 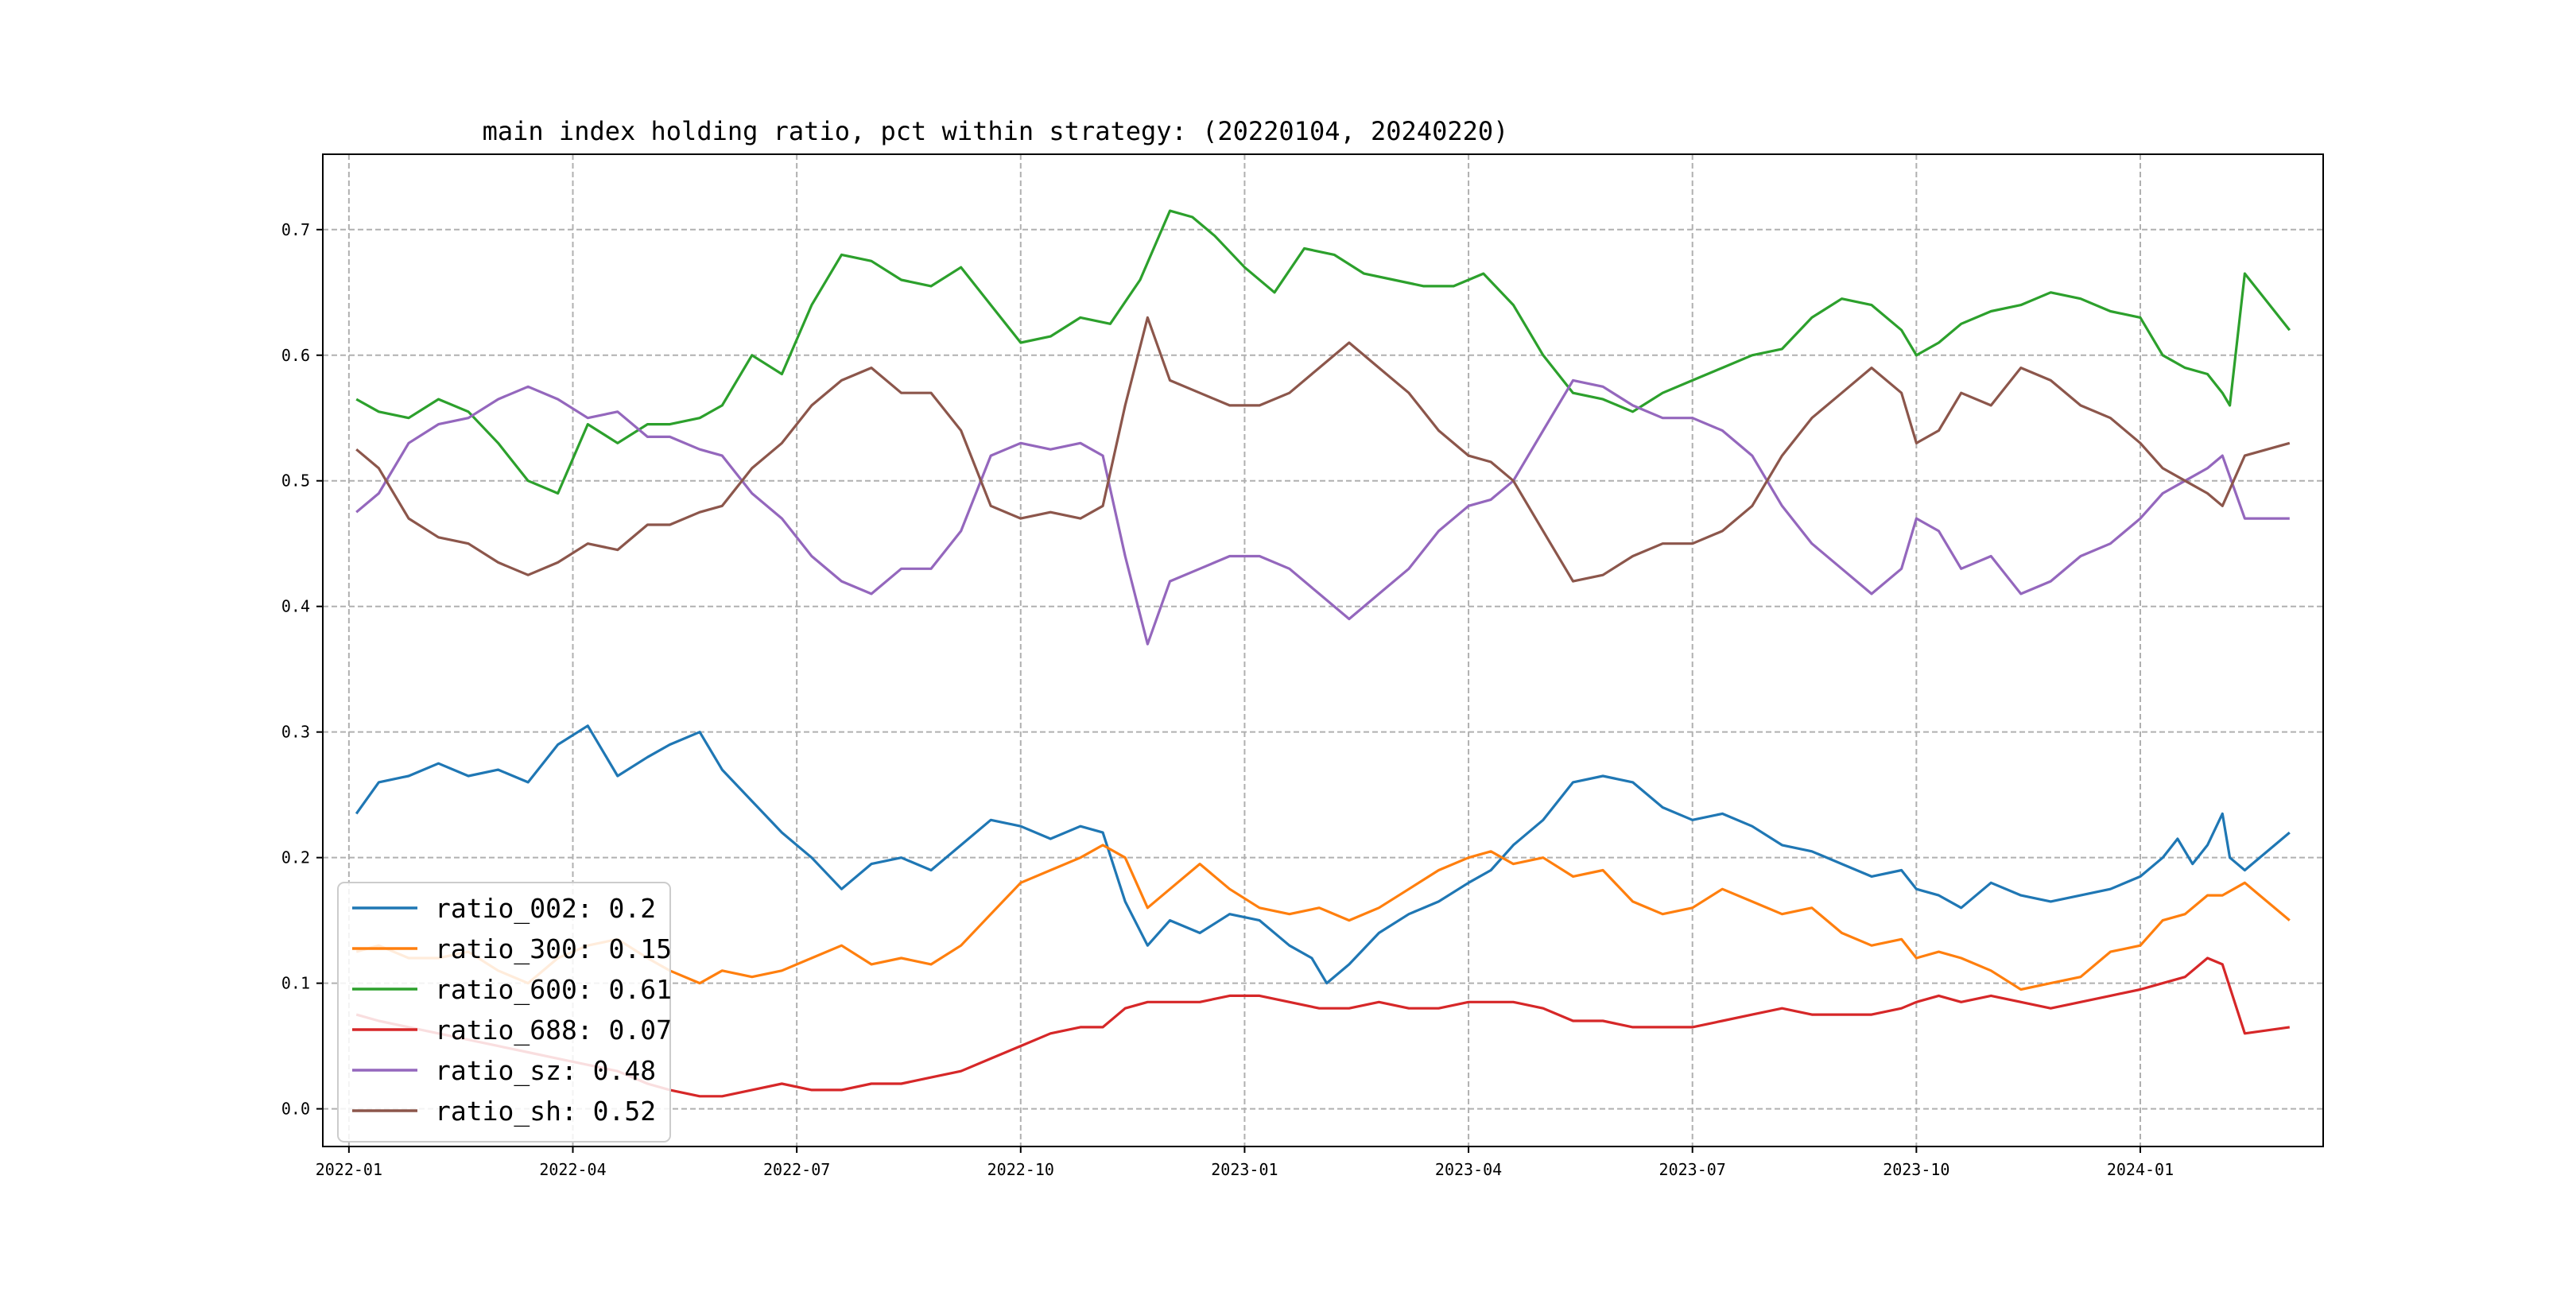 What do you see at coordinates (295, 858) in the screenshot?
I see `y-tick-label: 0.2` at bounding box center [295, 858].